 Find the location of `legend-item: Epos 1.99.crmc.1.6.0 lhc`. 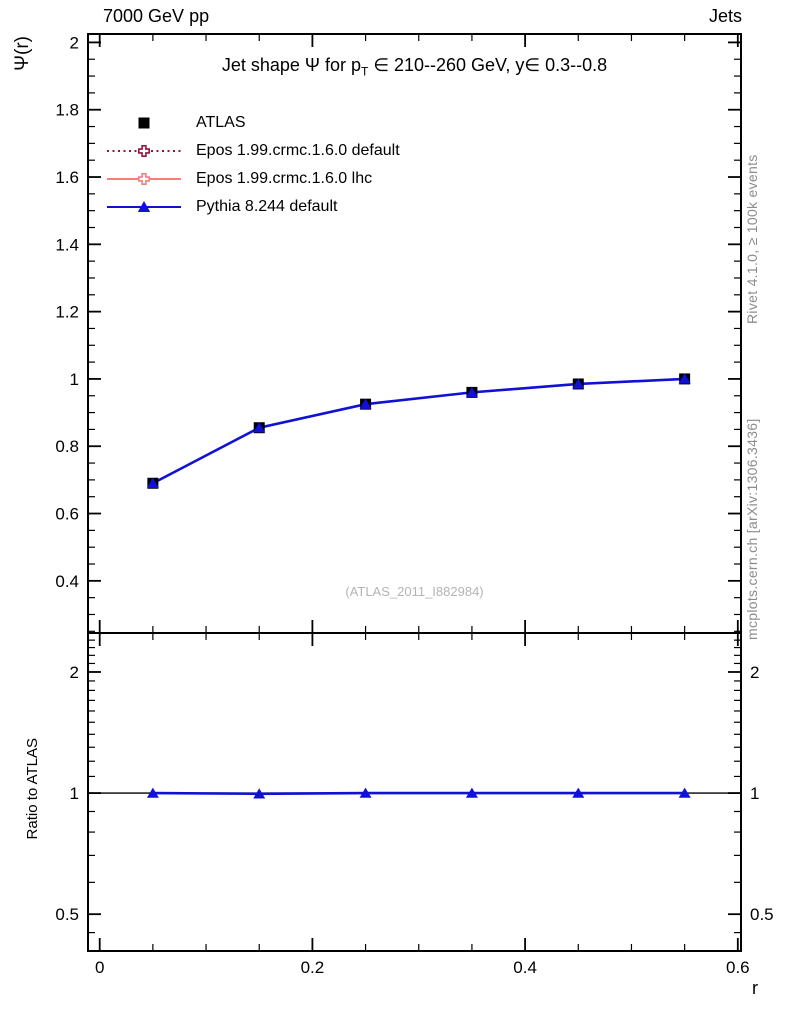

legend-item: Epos 1.99.crmc.1.6.0 lhc is located at coordinates (252, 179).